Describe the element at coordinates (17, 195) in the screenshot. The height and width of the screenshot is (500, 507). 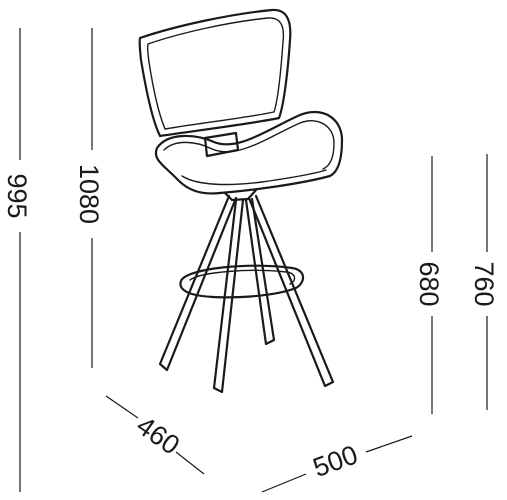
I see `dimension-995-label: 995` at that location.